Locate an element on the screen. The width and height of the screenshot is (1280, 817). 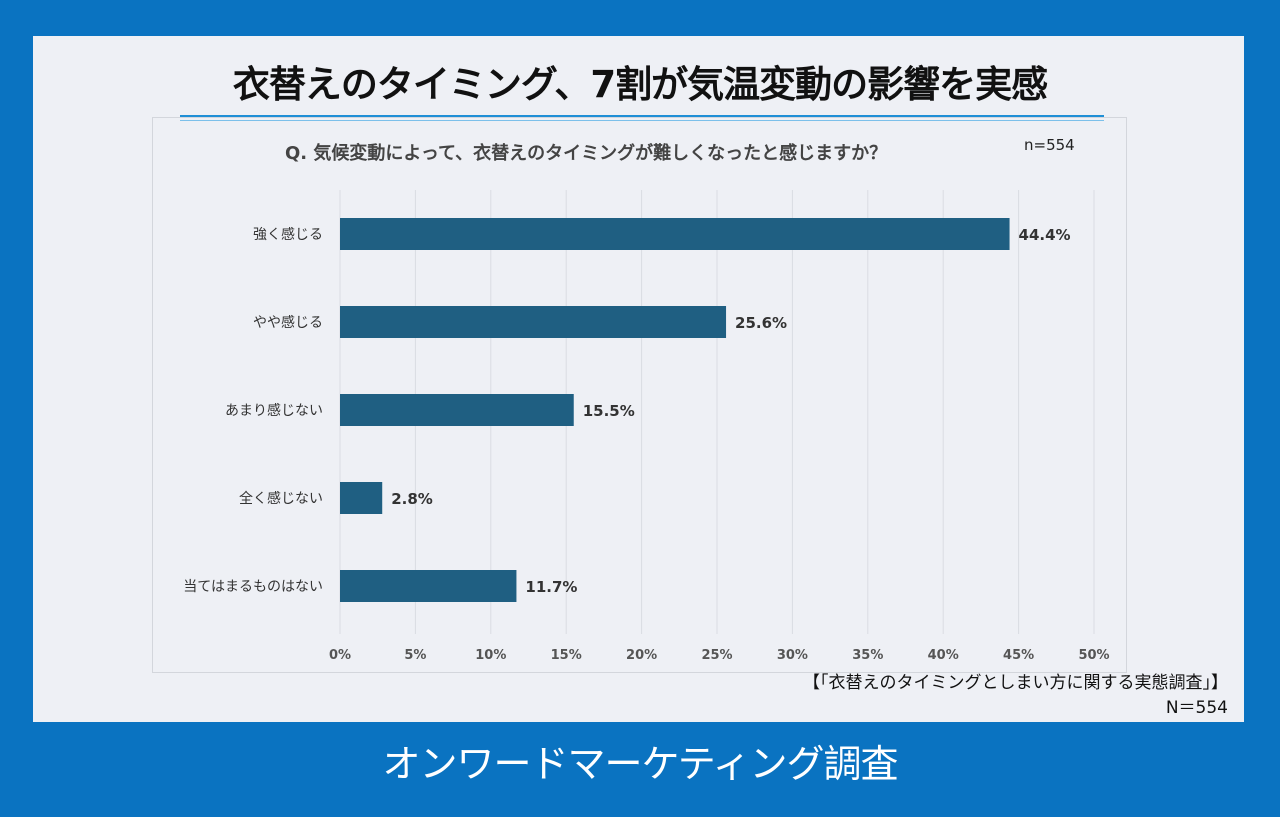
x-tick-label: 25% is located at coordinates (716, 655).